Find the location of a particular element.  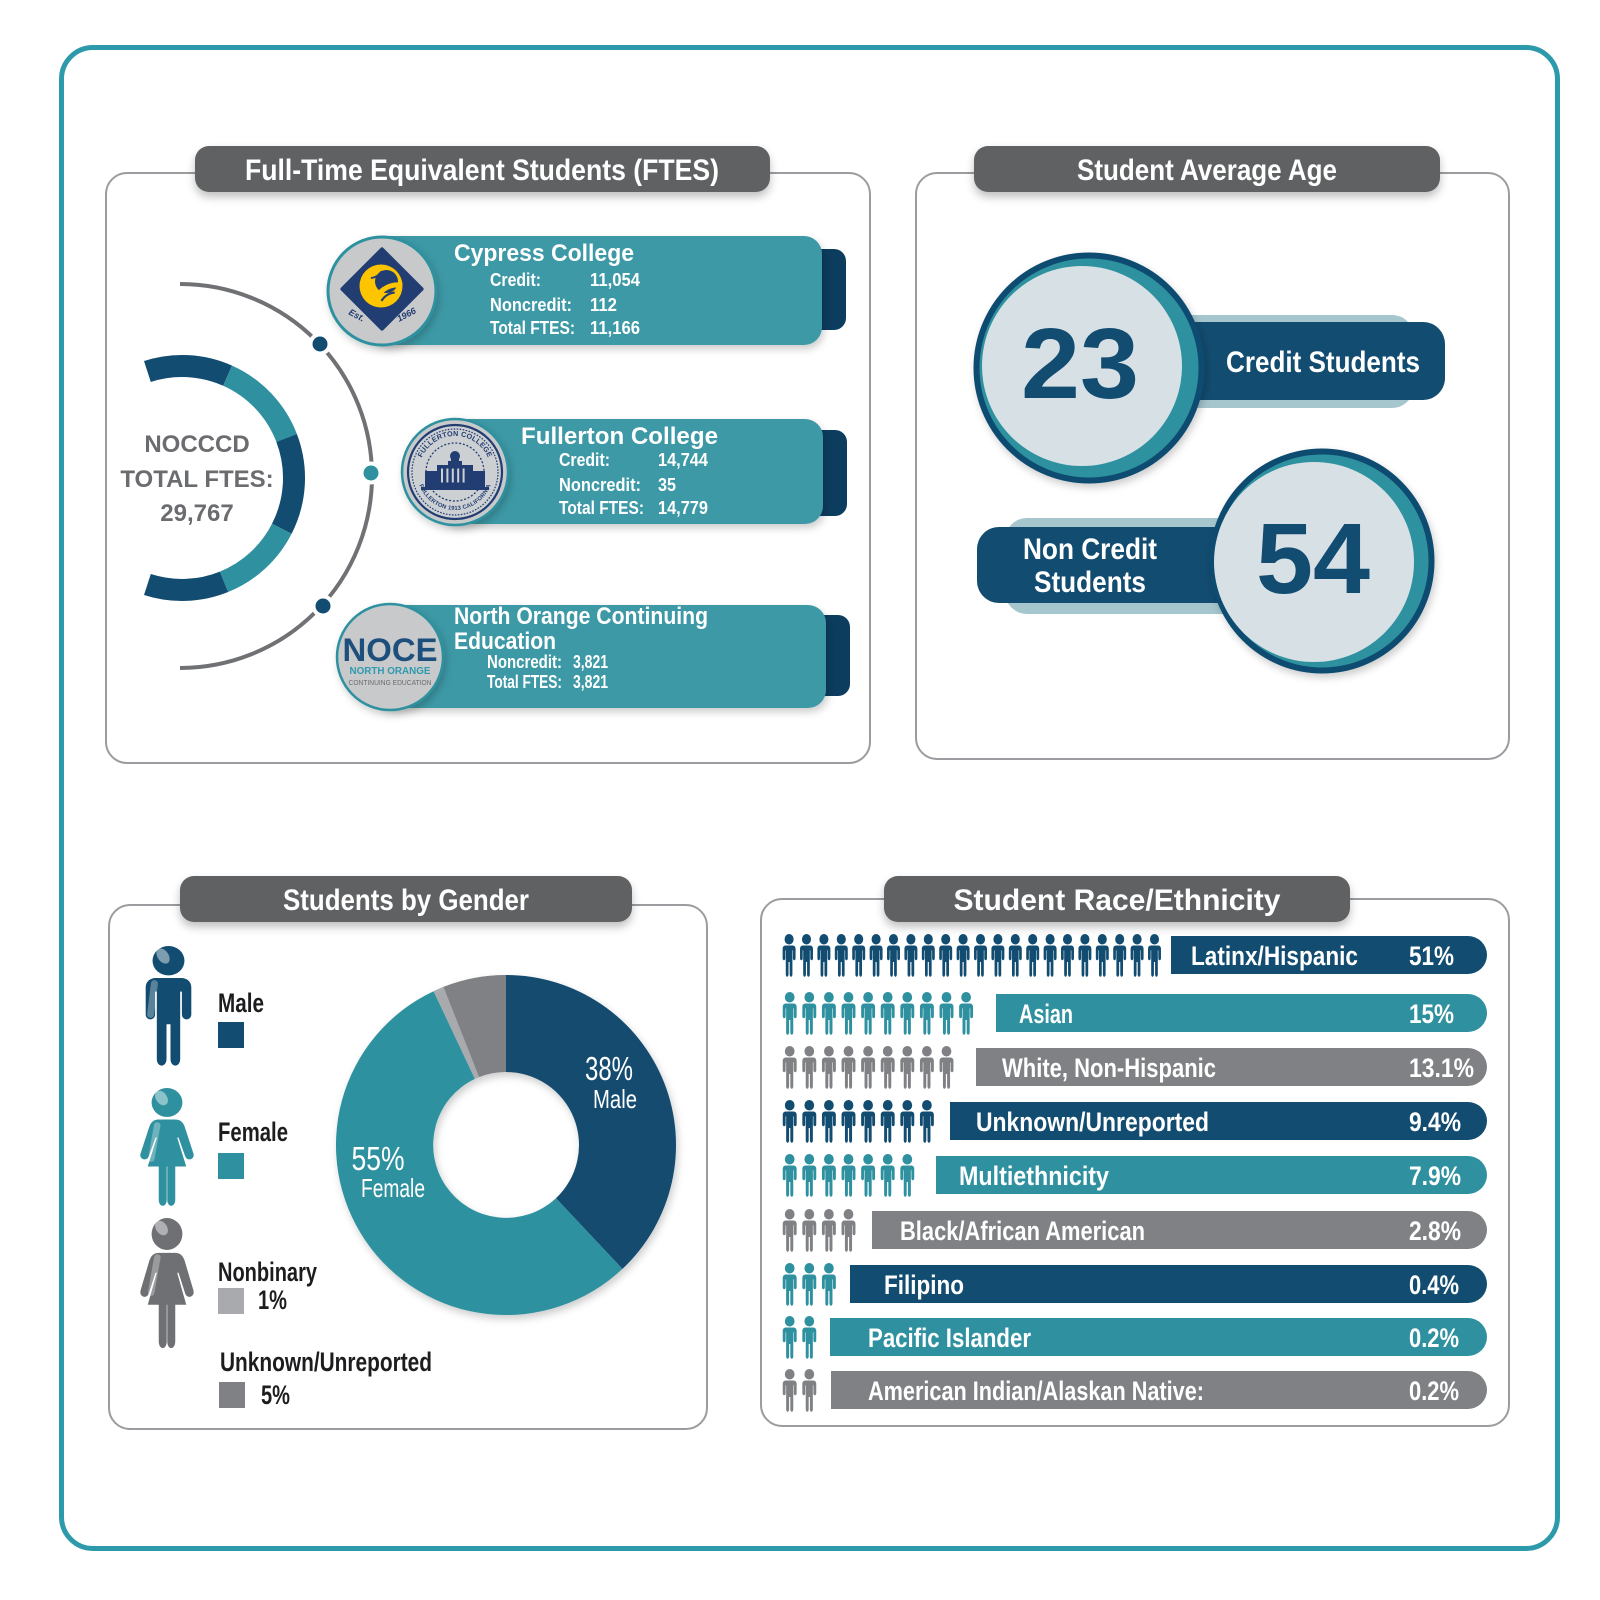

svg-text: 9.4% is located at coordinates (1435, 1122).